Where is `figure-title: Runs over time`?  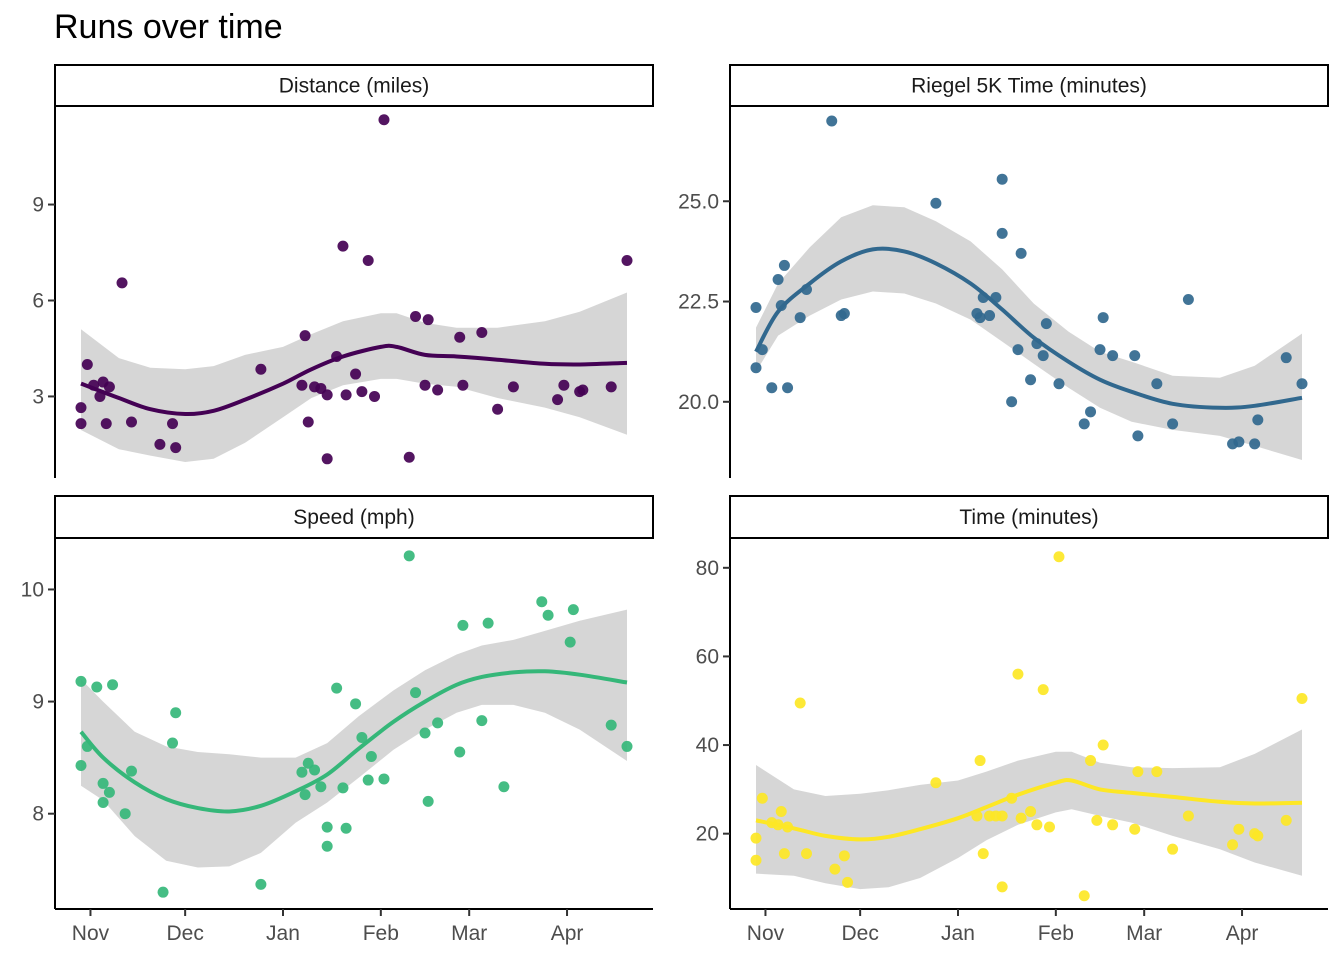 figure-title: Runs over time is located at coordinates (168, 27).